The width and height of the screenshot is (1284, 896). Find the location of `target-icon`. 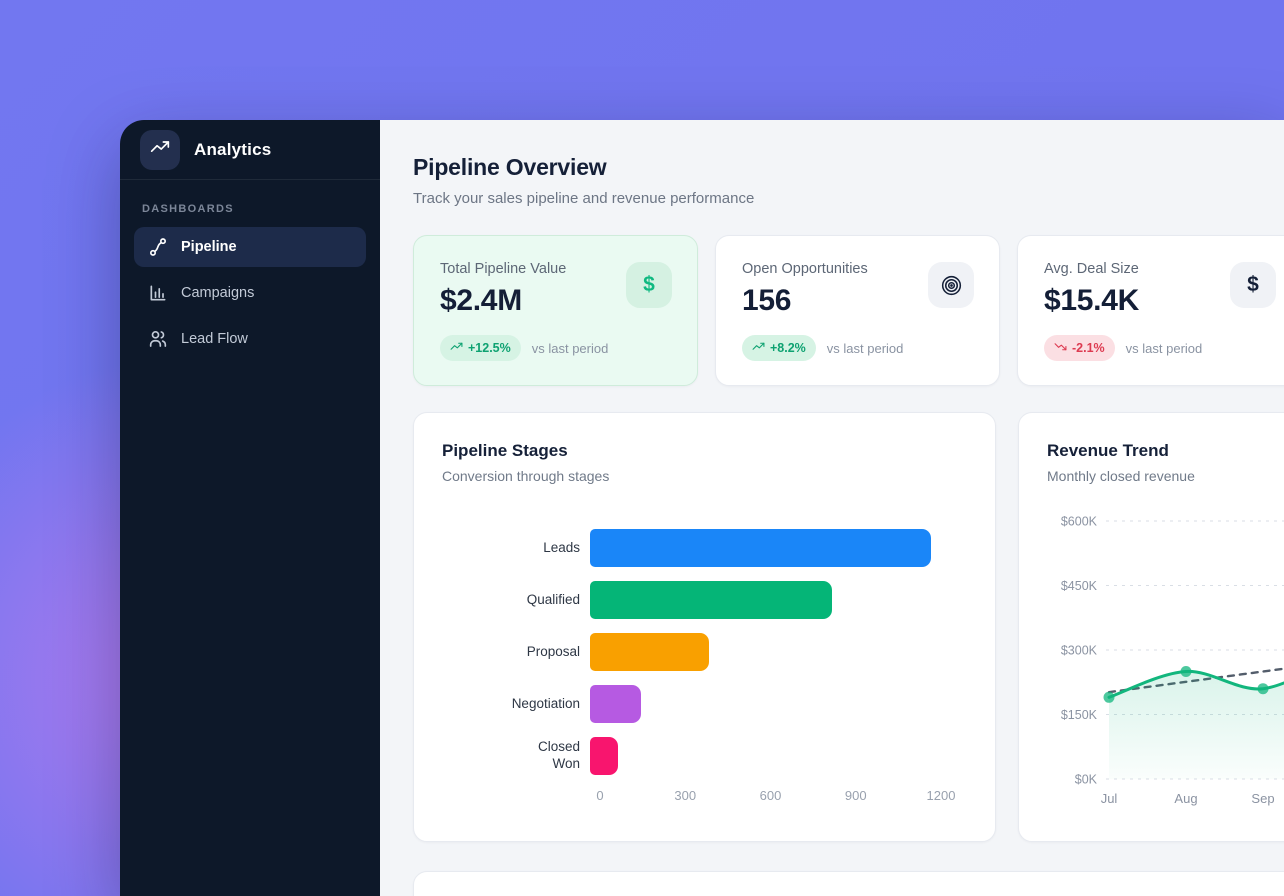

target-icon is located at coordinates (951, 285).